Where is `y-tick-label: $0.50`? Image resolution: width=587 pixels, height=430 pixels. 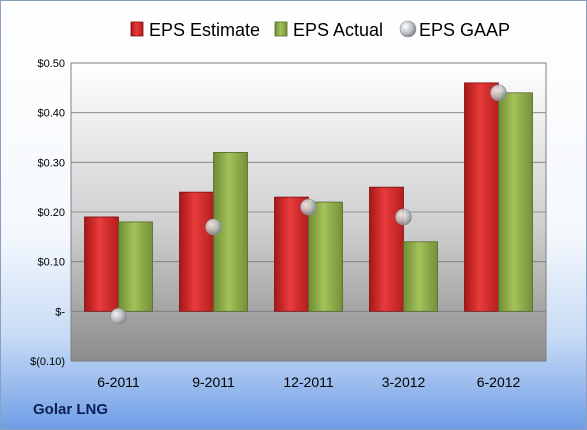 y-tick-label: $0.50 is located at coordinates (51, 64).